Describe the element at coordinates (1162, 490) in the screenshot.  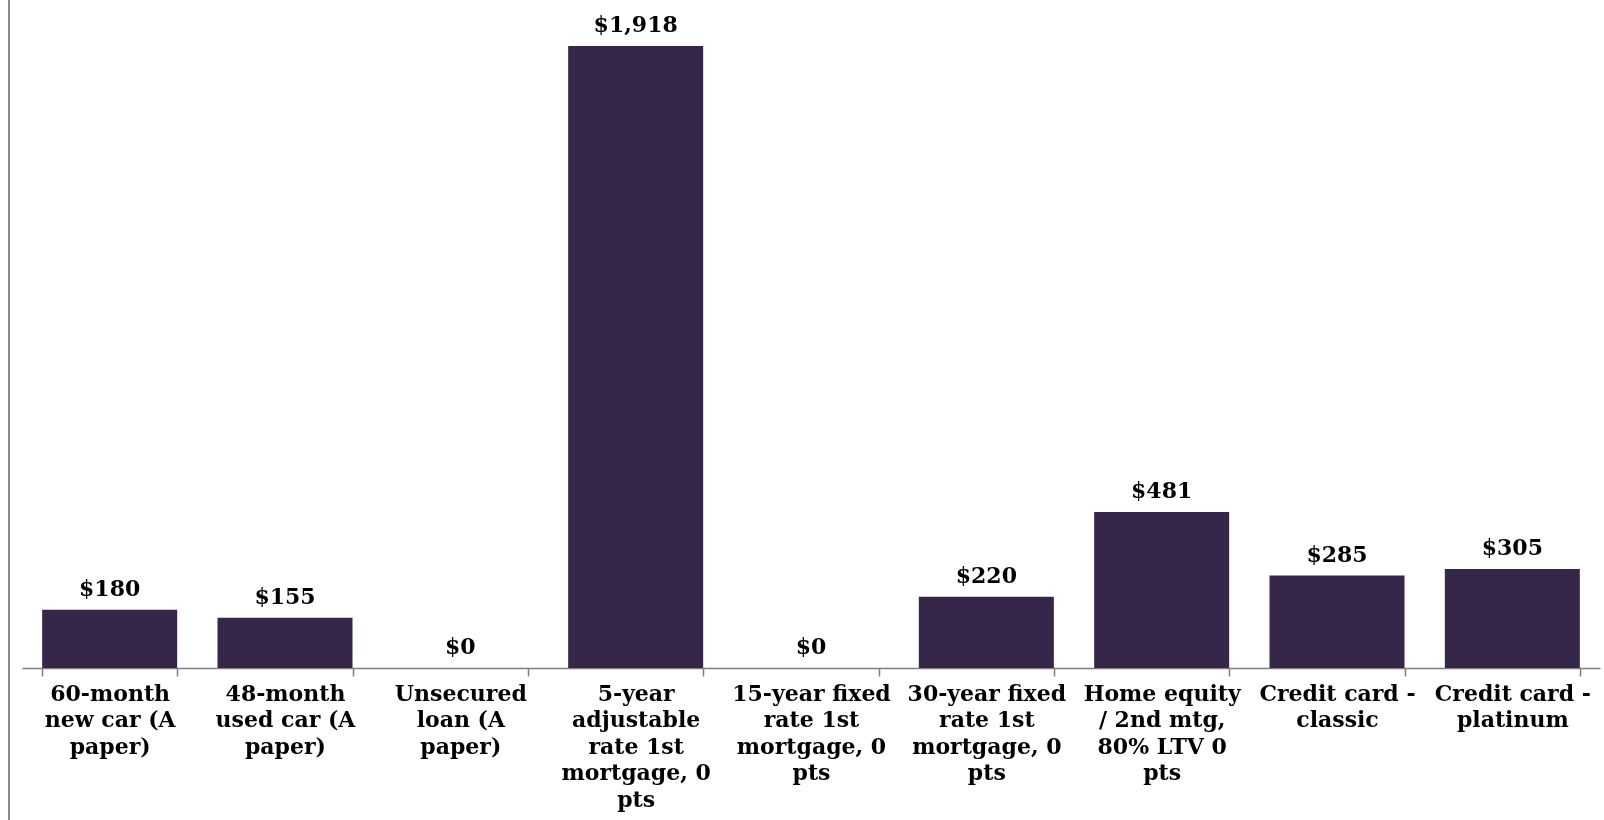
I see `data-label: $481` at that location.